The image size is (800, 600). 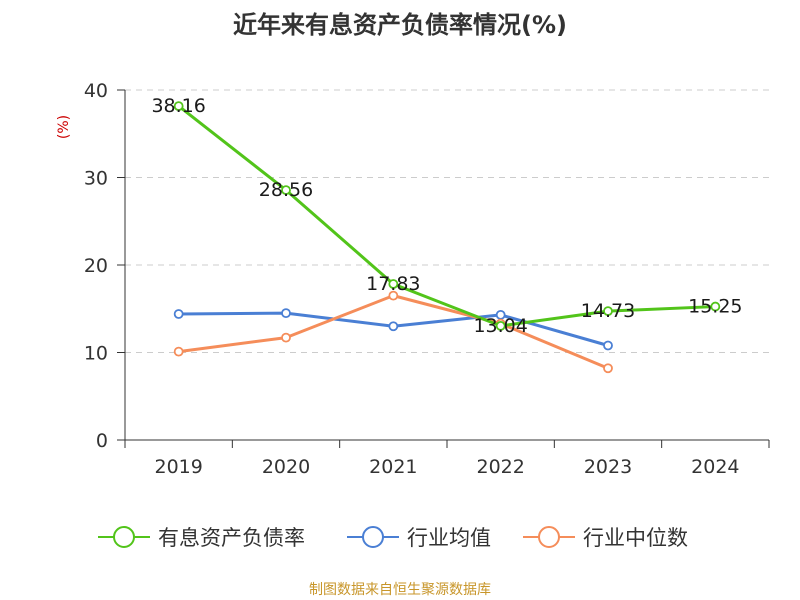 I want to click on y-axis-label: (%), so click(x=64, y=127).